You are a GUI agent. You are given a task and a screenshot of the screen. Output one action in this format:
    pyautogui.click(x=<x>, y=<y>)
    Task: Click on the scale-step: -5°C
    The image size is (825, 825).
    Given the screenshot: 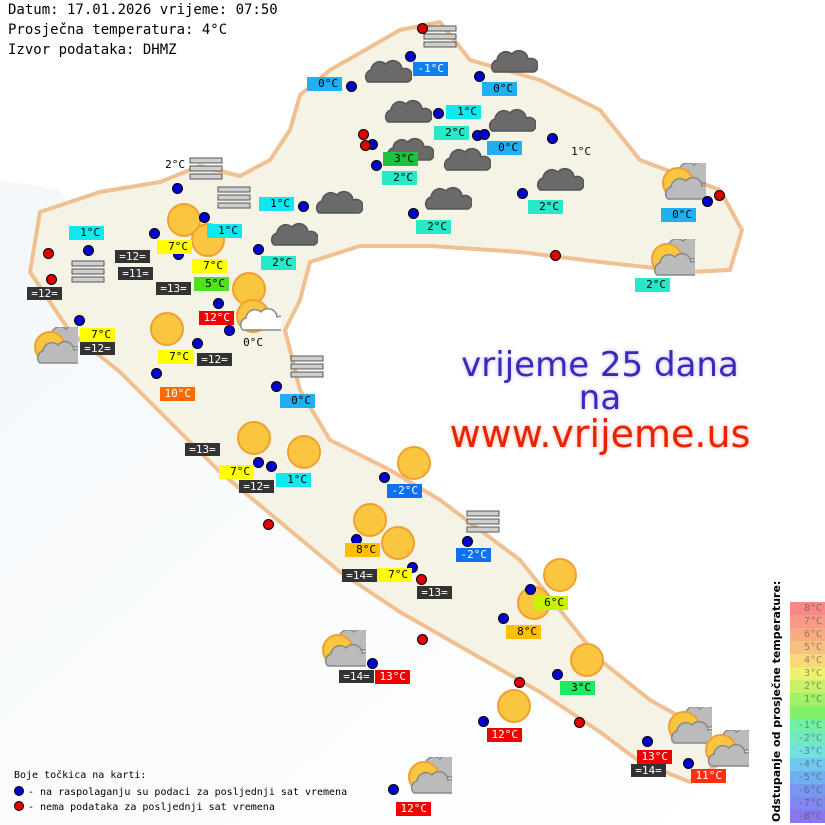 What is the action you would take?
    pyautogui.click(x=807, y=777)
    